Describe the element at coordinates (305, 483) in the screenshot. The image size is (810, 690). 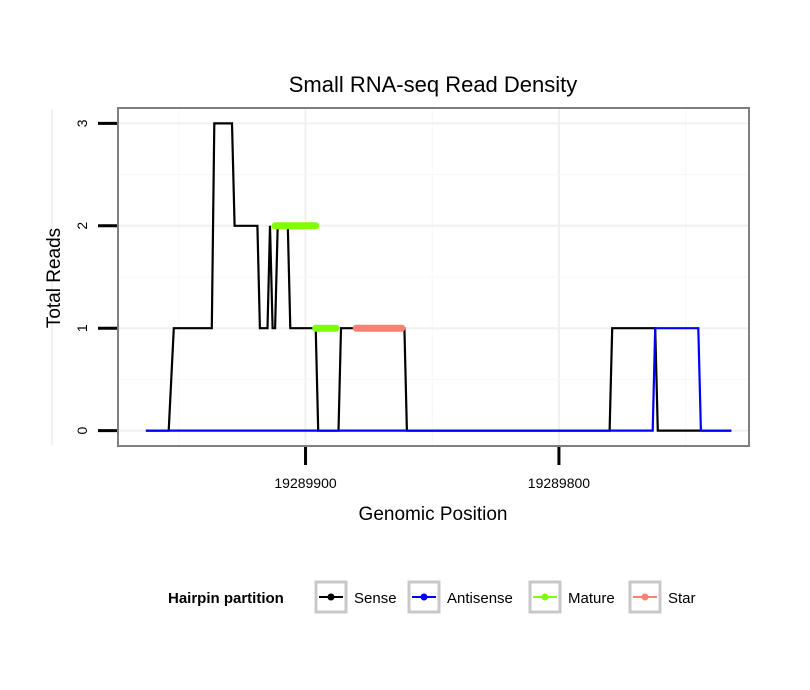
I see `x-tick-label: 19289900` at that location.